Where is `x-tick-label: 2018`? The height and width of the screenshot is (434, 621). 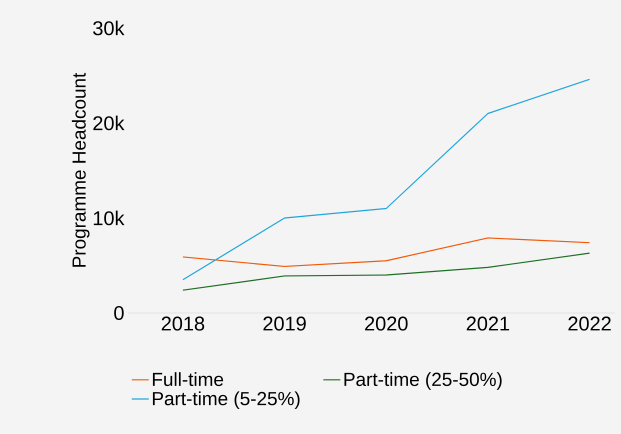 x-tick-label: 2018 is located at coordinates (183, 323).